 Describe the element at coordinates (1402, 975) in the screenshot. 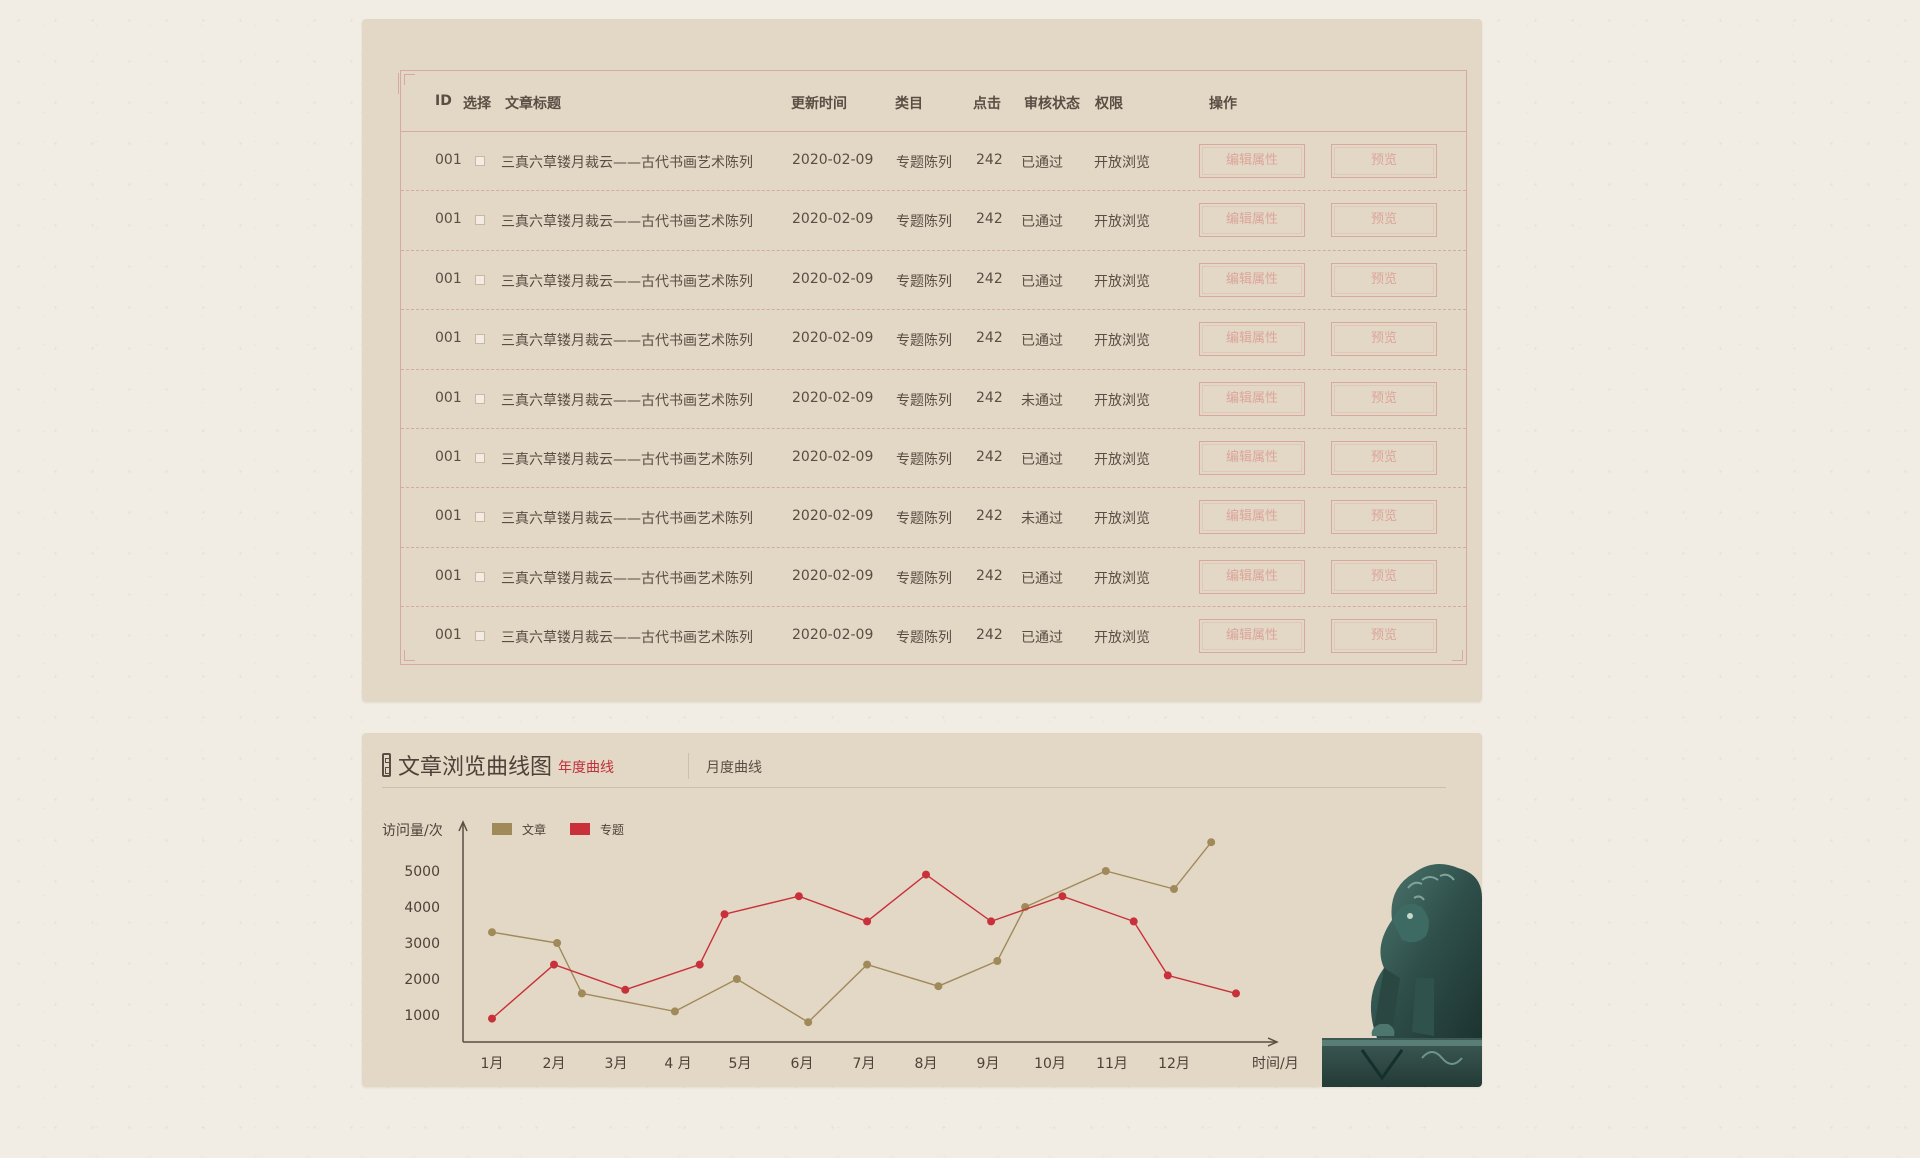

I see `stone-lion-image` at that location.